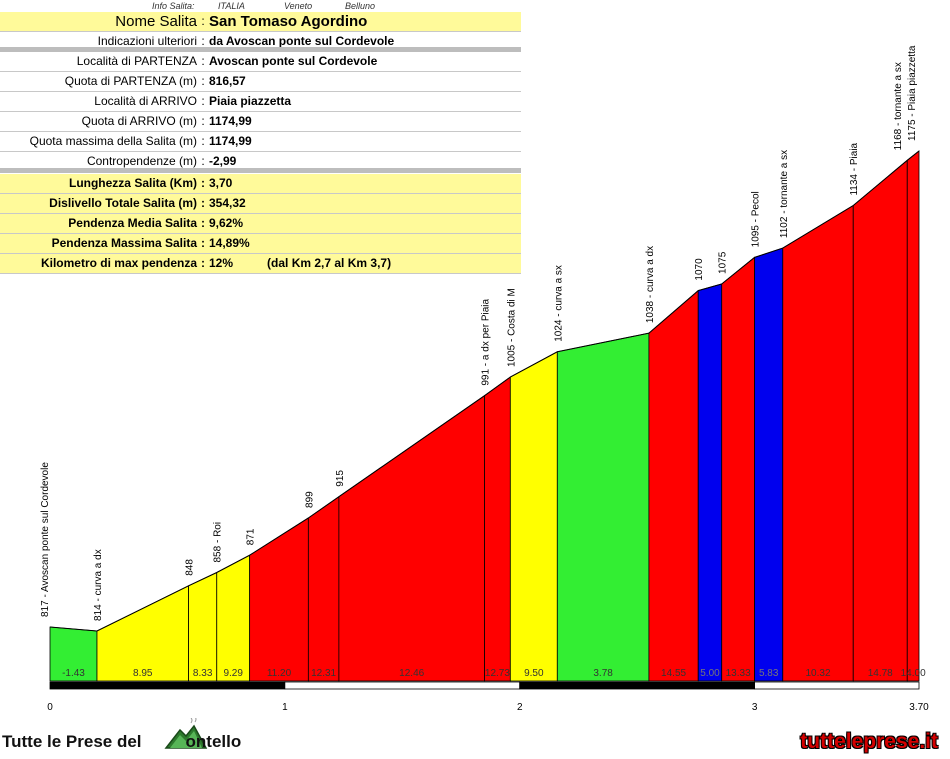 The height and width of the screenshot is (759, 950). What do you see at coordinates (123, 203) in the screenshot?
I see `row-key: Dislivello Totale Salita (m)` at bounding box center [123, 203].